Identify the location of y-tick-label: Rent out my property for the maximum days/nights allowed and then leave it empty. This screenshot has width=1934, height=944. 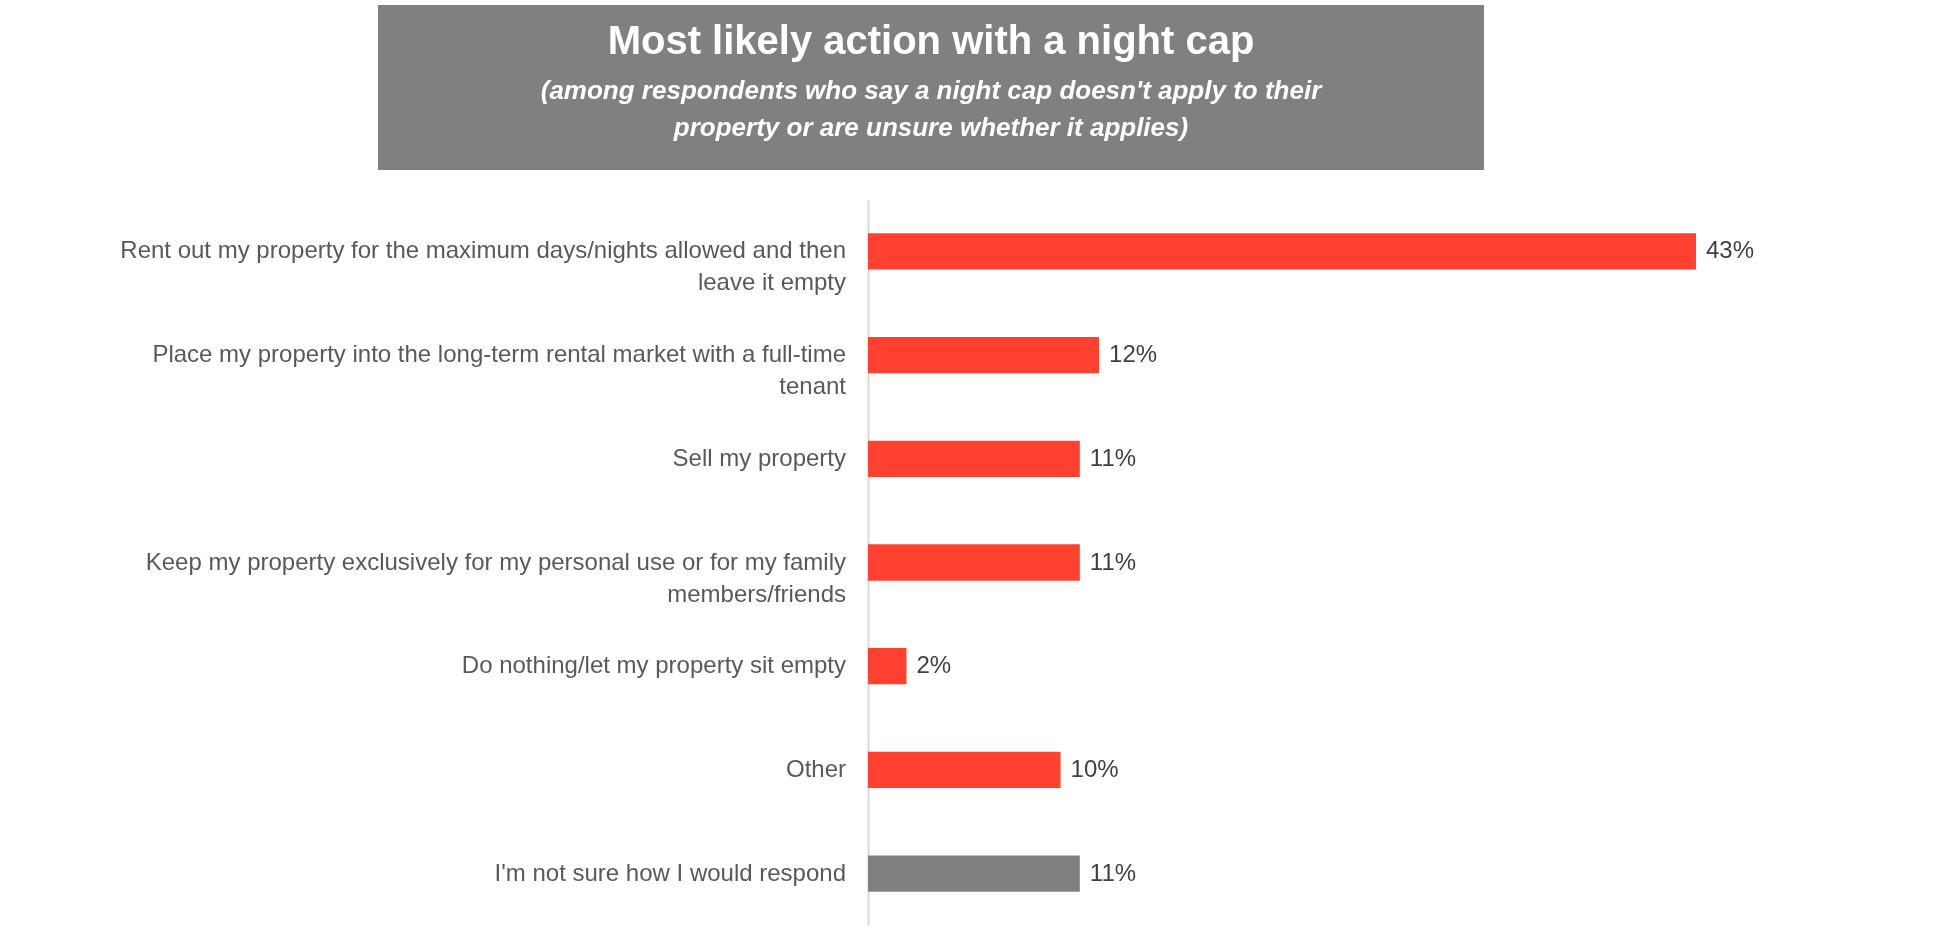
(483, 266).